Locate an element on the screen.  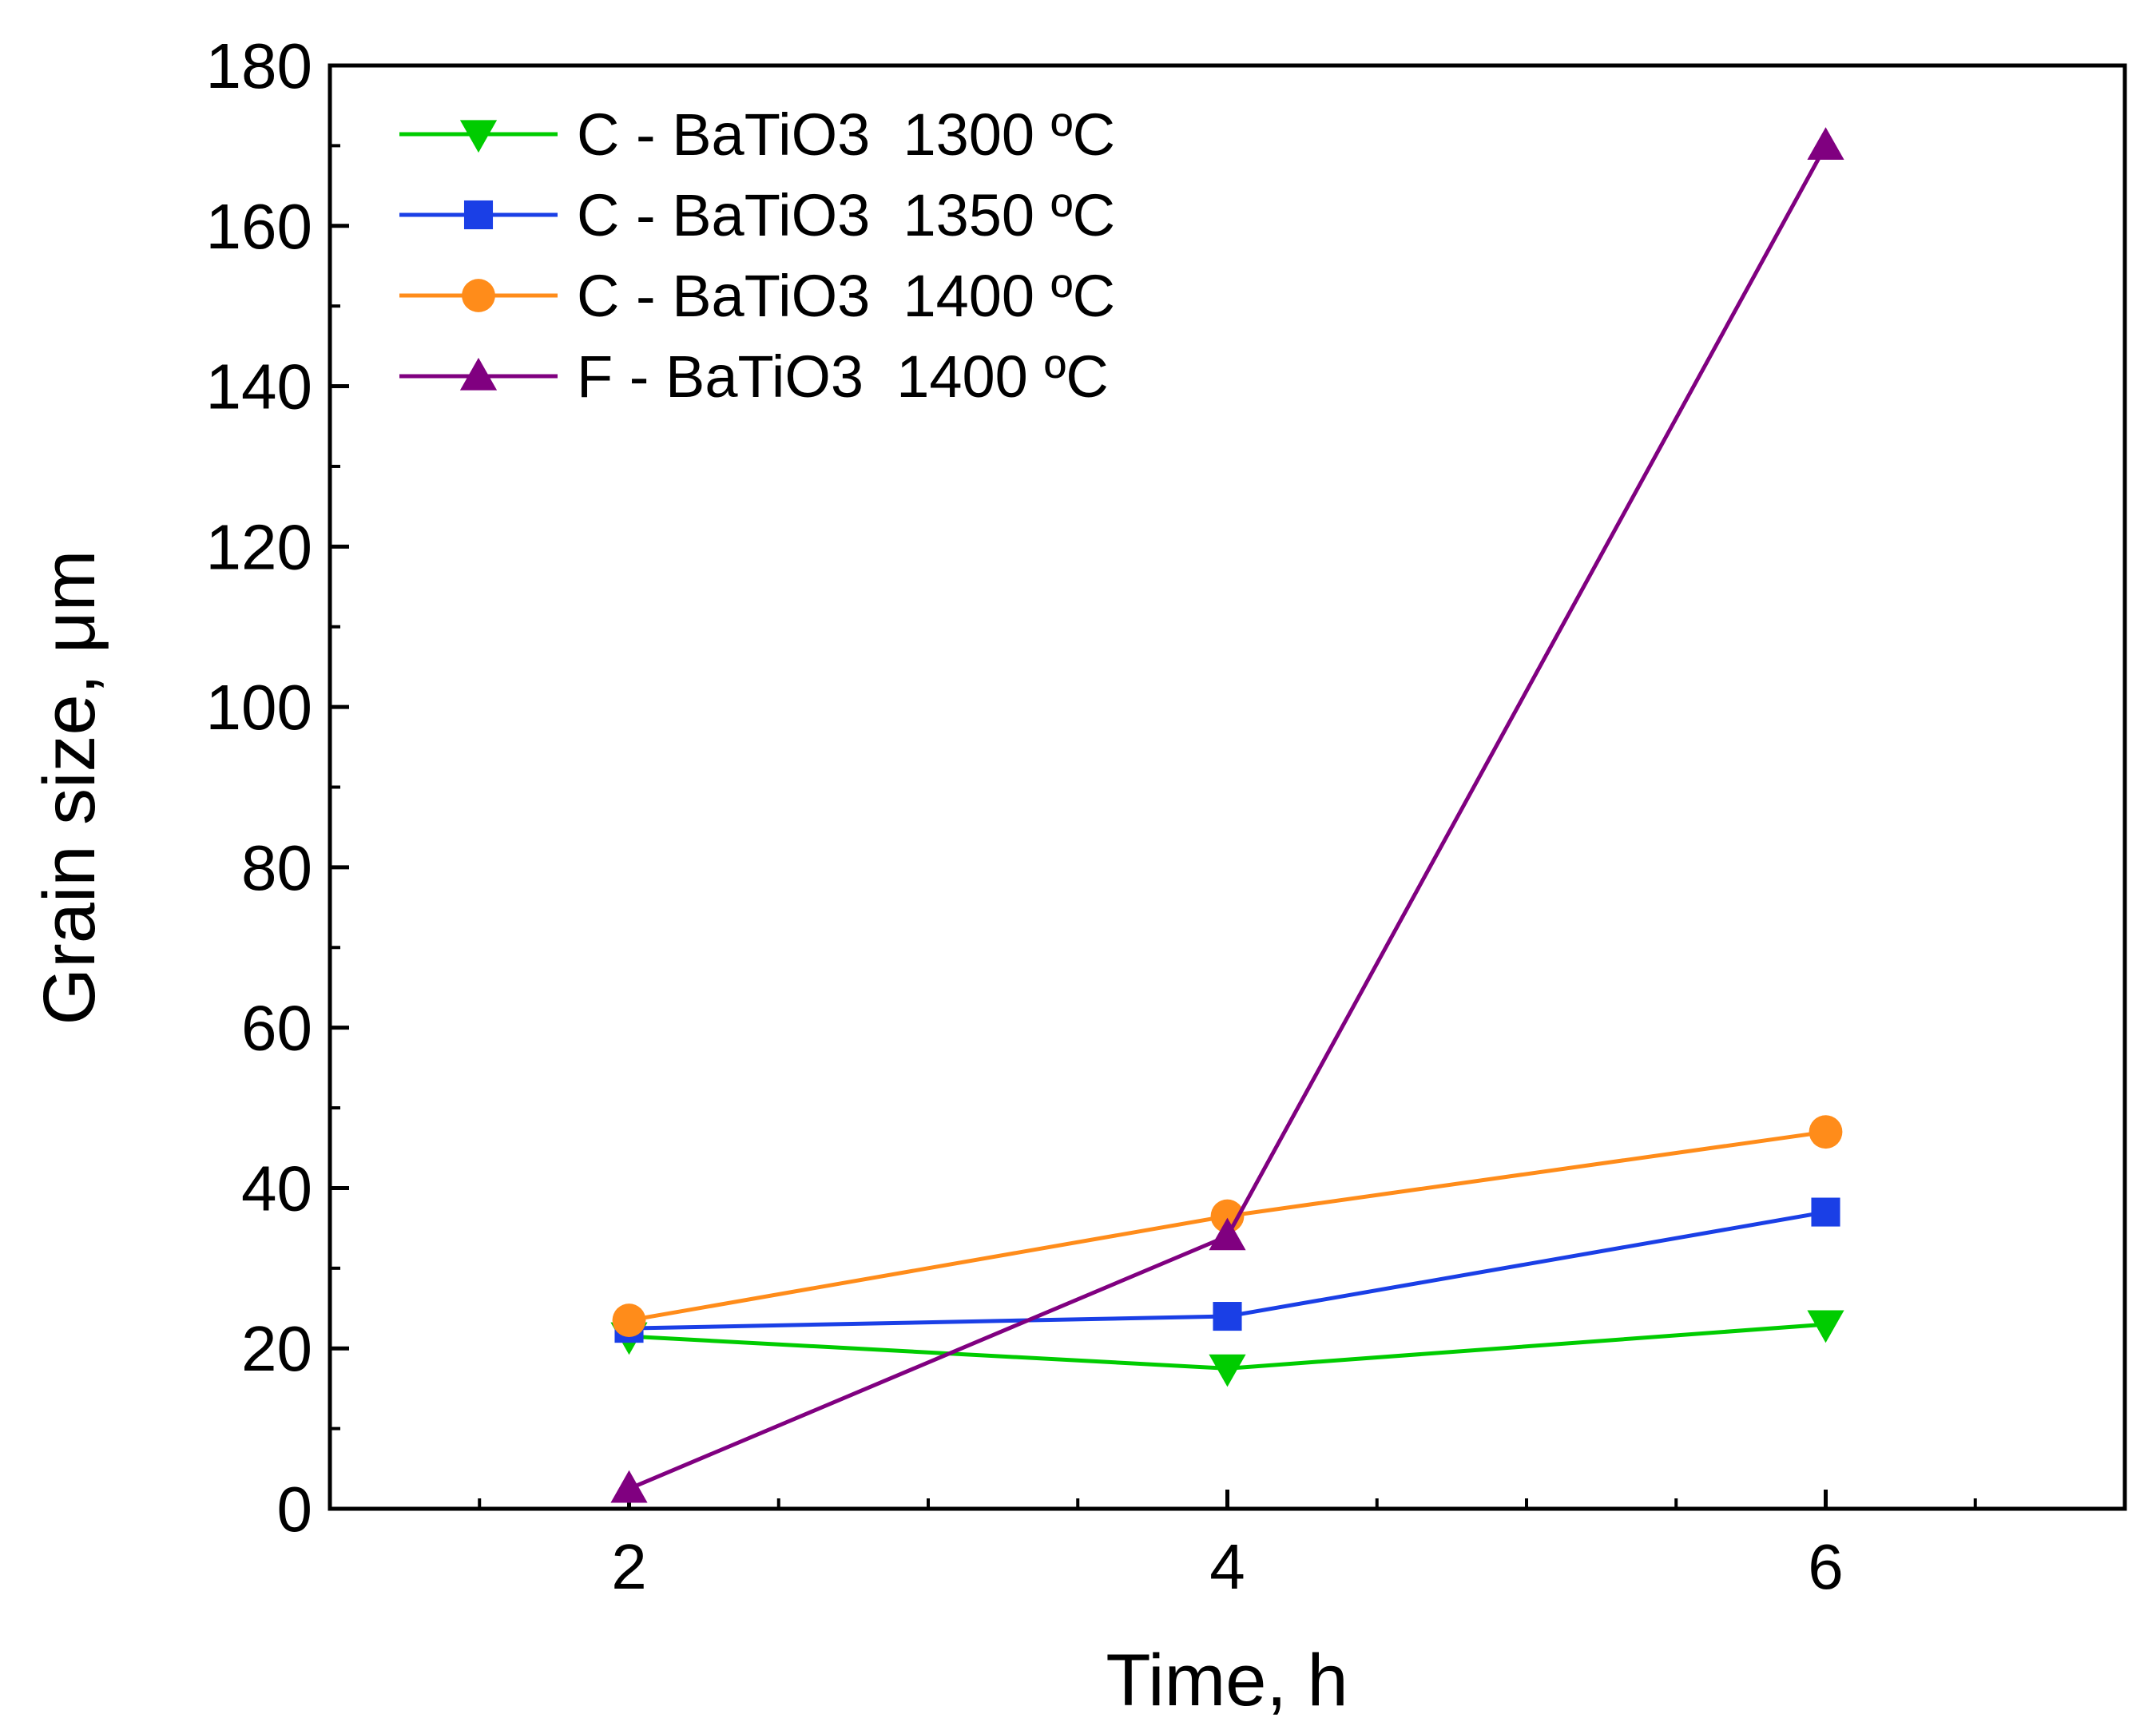
y-tick-label: 60 is located at coordinates (276, 1028).